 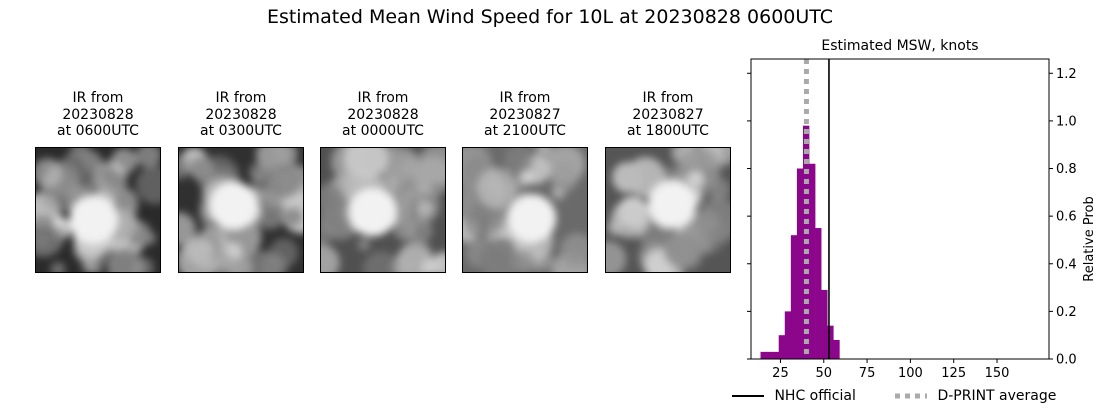 I want to click on y-tick-label: 0.2, so click(x=1066, y=312).